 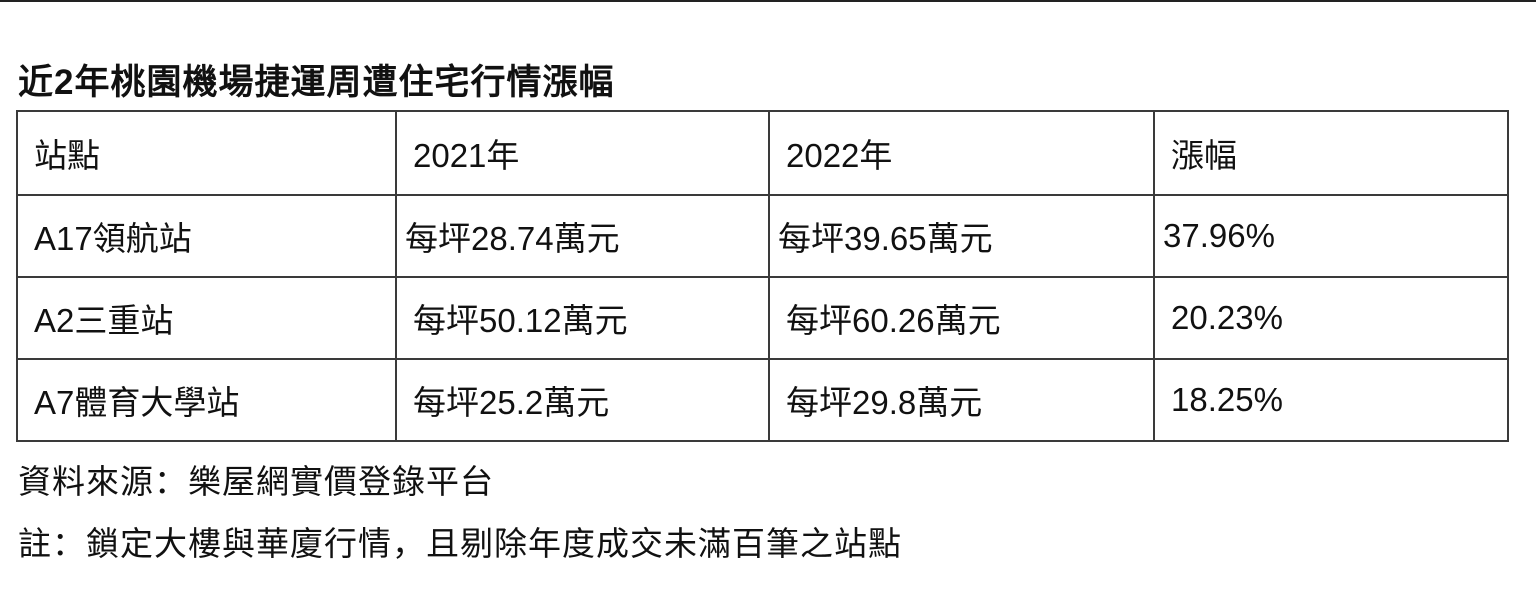 I want to click on table-row: A17領航站 每坪28.74萬元 每坪39.65萬元 37.96%, so click(x=762, y=236).